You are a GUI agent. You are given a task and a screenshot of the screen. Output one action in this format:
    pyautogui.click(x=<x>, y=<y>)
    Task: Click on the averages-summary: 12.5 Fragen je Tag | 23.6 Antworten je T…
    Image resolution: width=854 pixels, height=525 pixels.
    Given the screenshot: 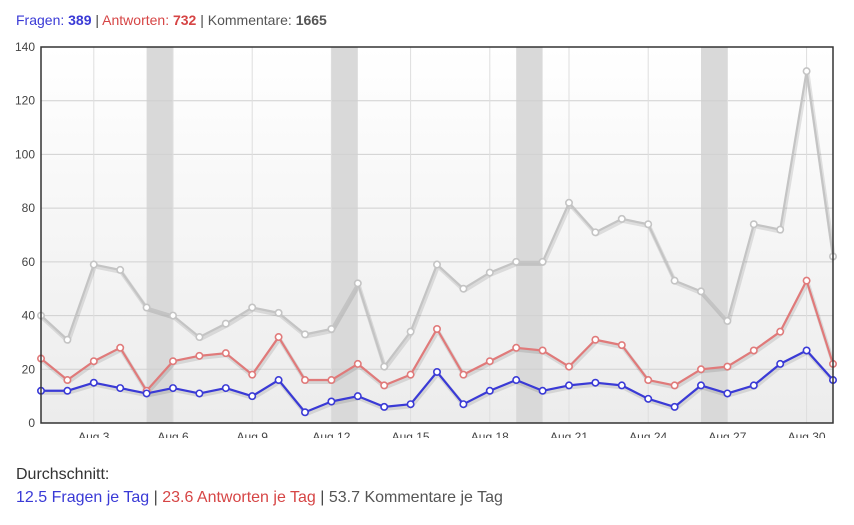 What is the action you would take?
    pyautogui.click(x=259, y=498)
    